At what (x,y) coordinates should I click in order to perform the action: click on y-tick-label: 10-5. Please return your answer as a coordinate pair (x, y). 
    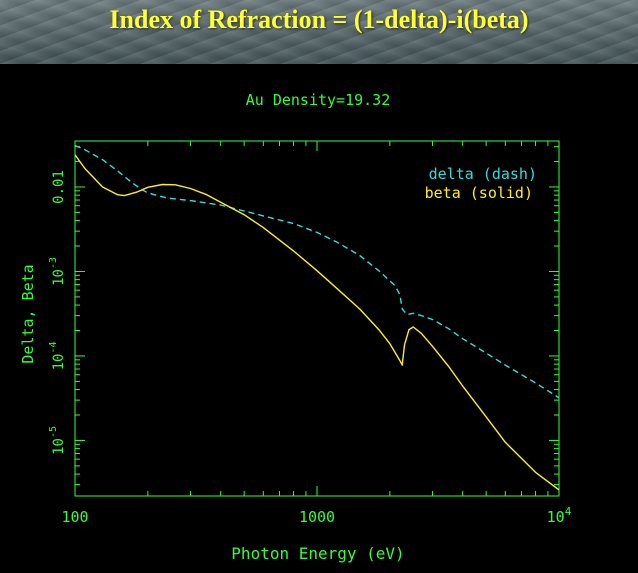
    Looking at the image, I should click on (57, 440).